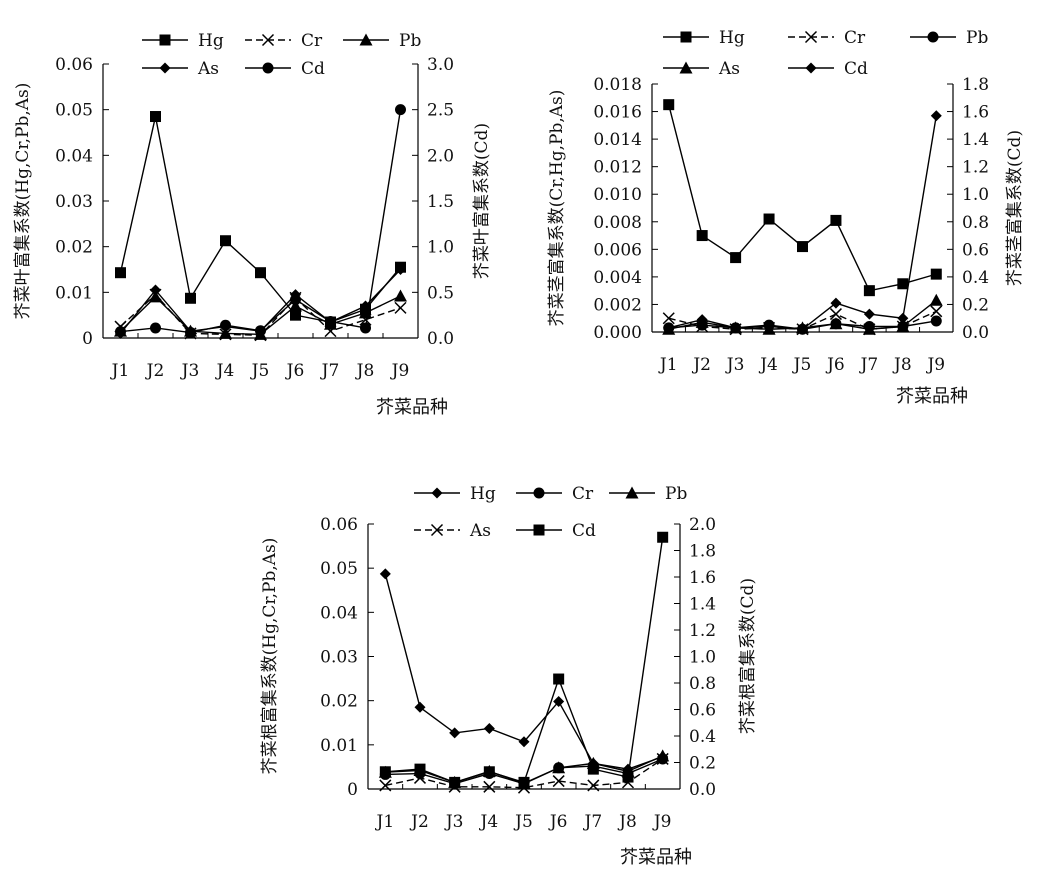 This screenshot has width=1052, height=875. Describe the element at coordinates (975, 278) in the screenshot. I see `right-tick-label: 0.4` at that location.